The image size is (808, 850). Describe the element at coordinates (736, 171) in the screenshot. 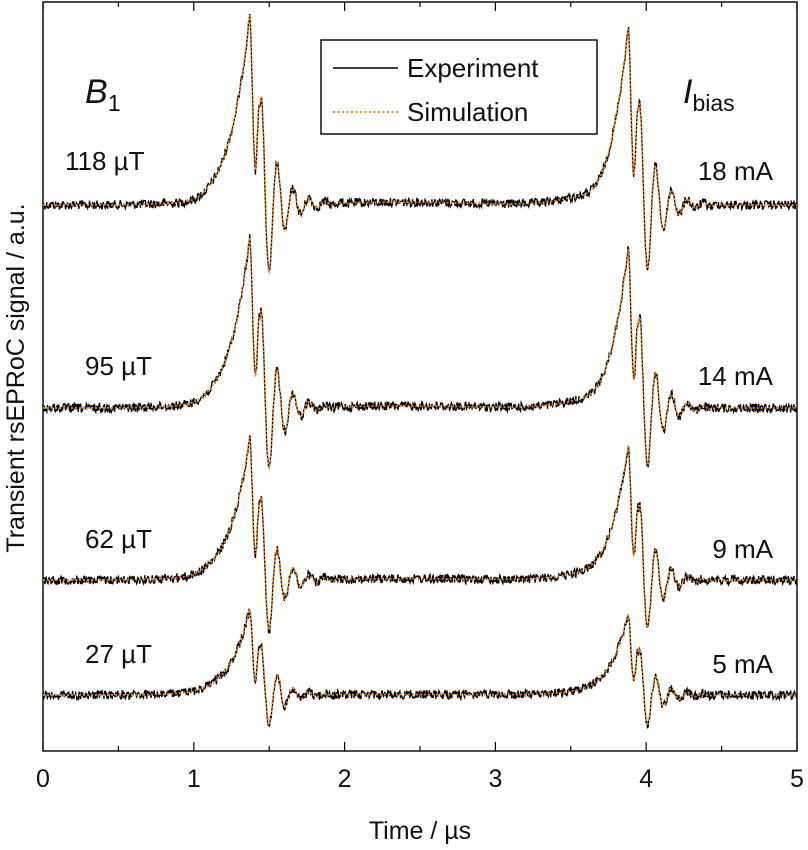

I see `ibias-label-0: 18 mA` at that location.